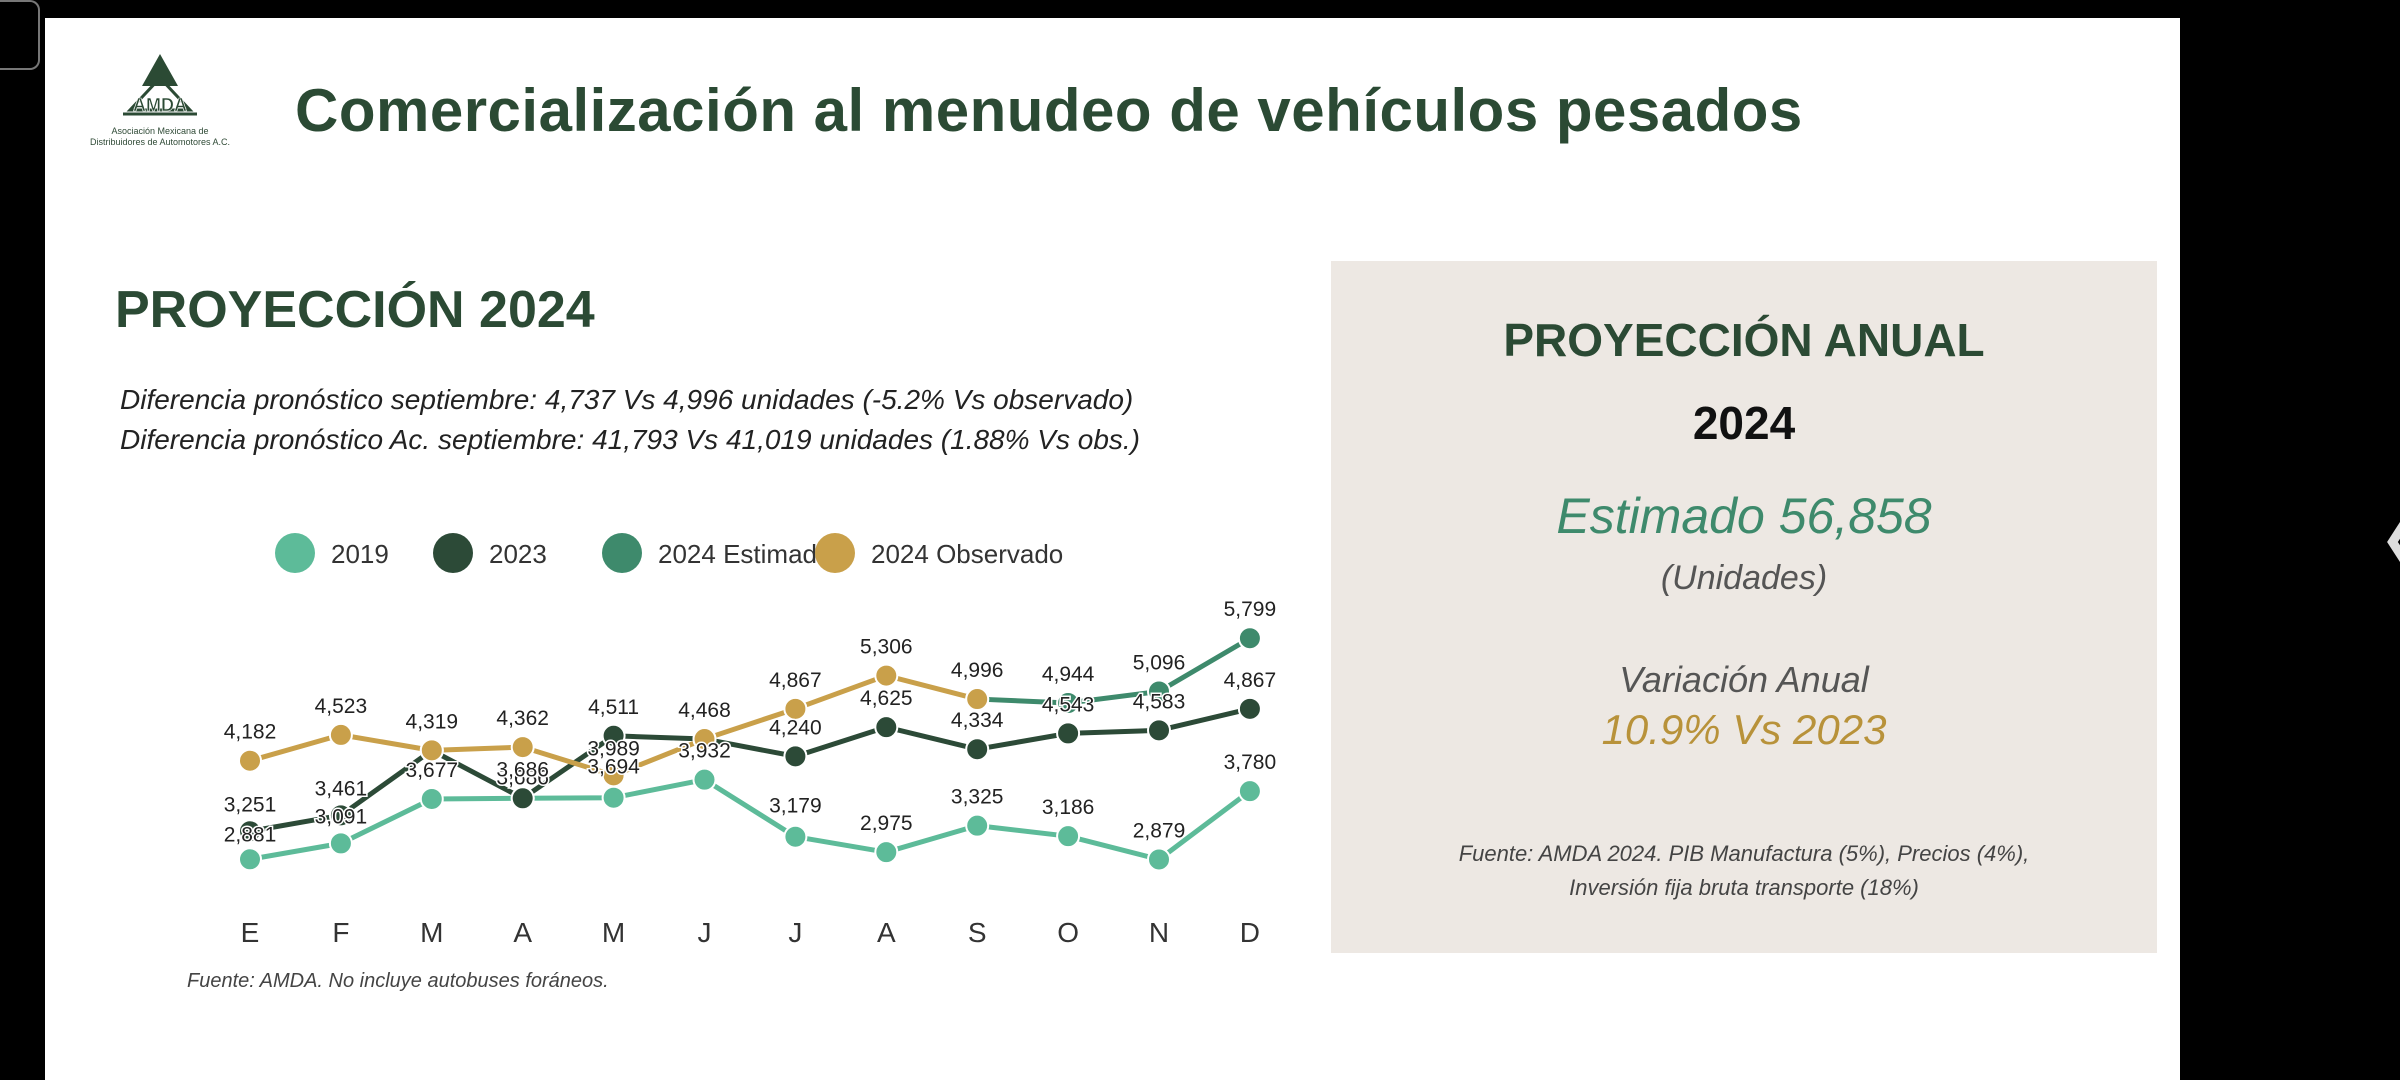 The width and height of the screenshot is (2400, 1080). What do you see at coordinates (704, 710) in the screenshot?
I see `data-label: 4,468` at bounding box center [704, 710].